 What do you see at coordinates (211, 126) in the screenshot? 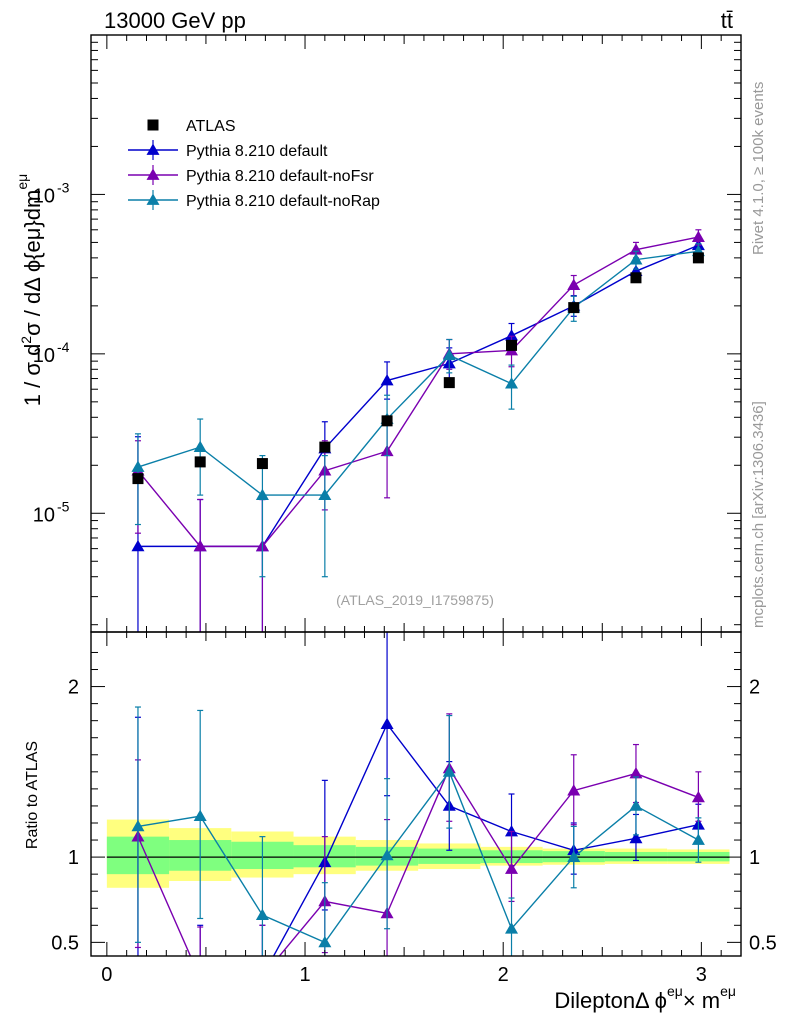
I see `legend-label: ATLAS` at bounding box center [211, 126].